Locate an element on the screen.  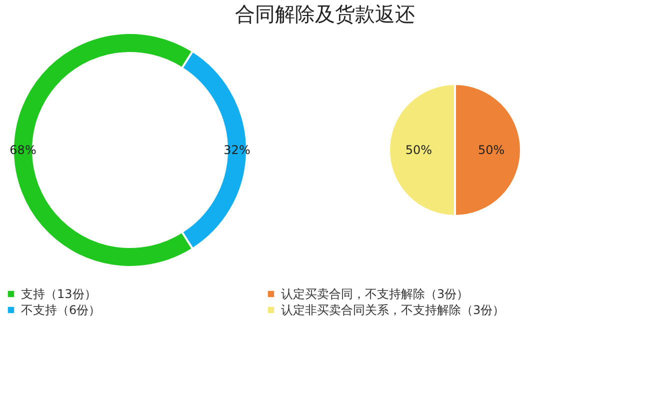
legend-label: 支持（13份） is located at coordinates (58, 294).